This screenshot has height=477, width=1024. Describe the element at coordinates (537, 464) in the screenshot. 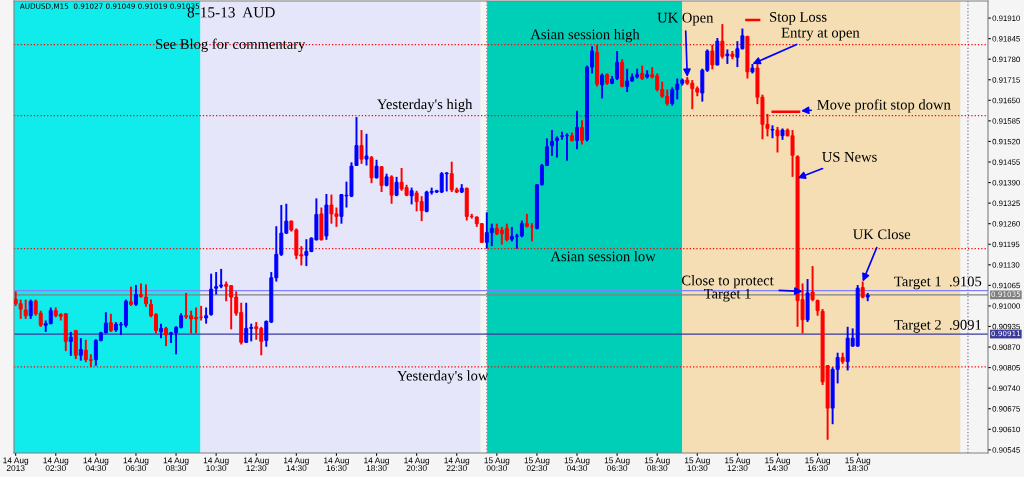

I see `x-tick-label: 15 Aug 02:30` at that location.